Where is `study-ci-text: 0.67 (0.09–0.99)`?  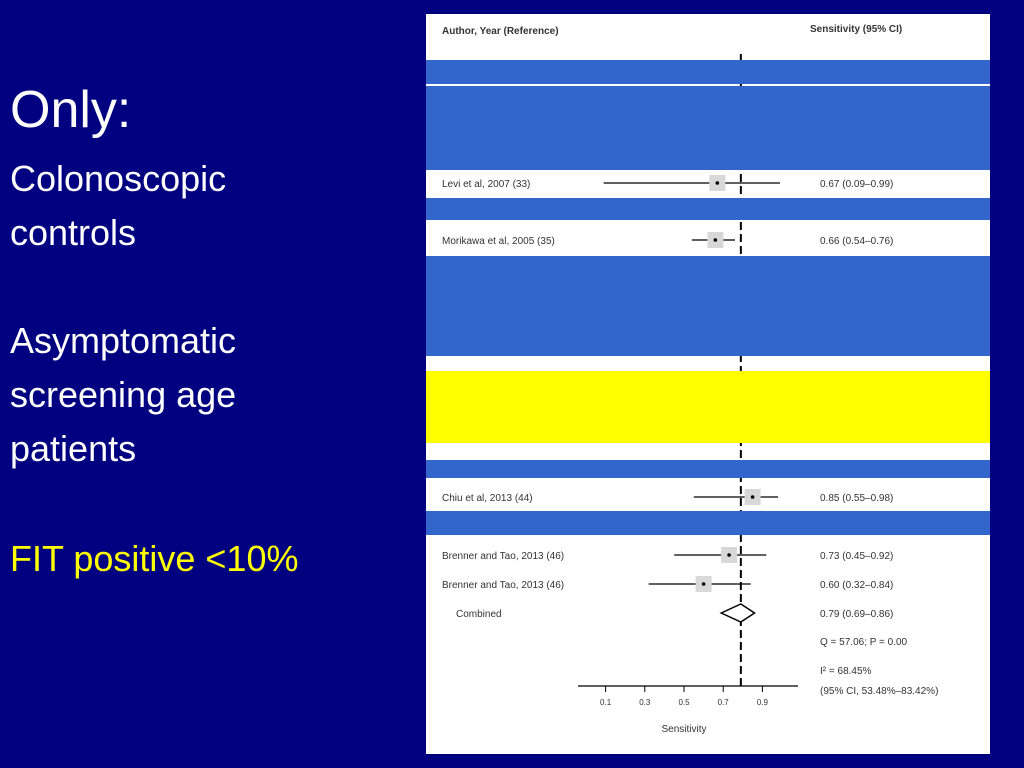
study-ci-text: 0.67 (0.09–0.99) is located at coordinates (856, 184).